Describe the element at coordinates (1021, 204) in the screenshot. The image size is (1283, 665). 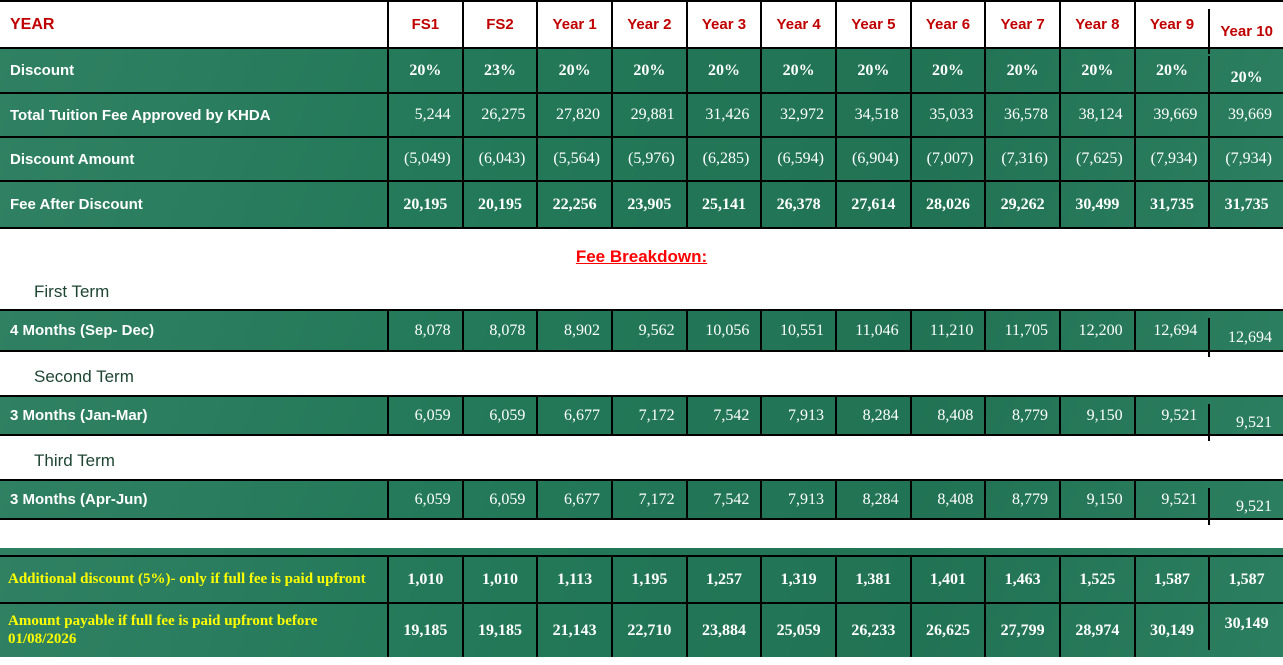
I see `fee-after-value-cell: 29,262` at that location.